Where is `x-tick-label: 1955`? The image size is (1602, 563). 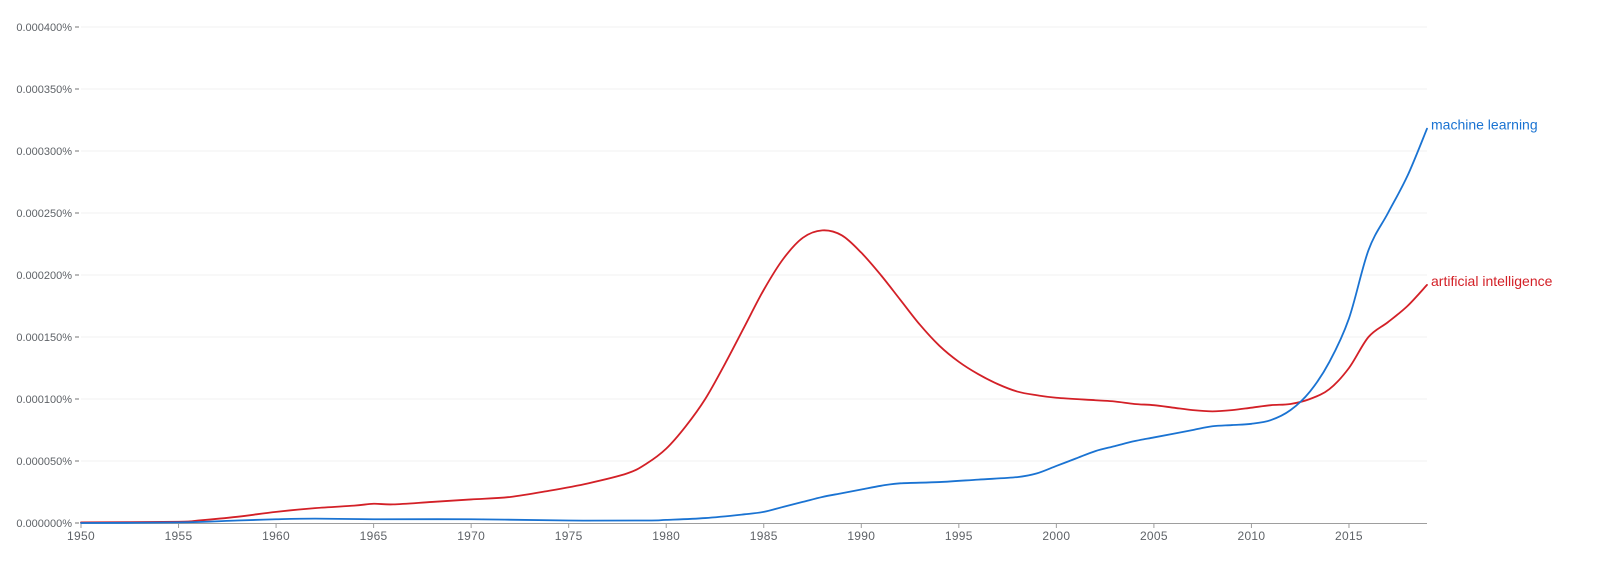 x-tick-label: 1955 is located at coordinates (179, 536).